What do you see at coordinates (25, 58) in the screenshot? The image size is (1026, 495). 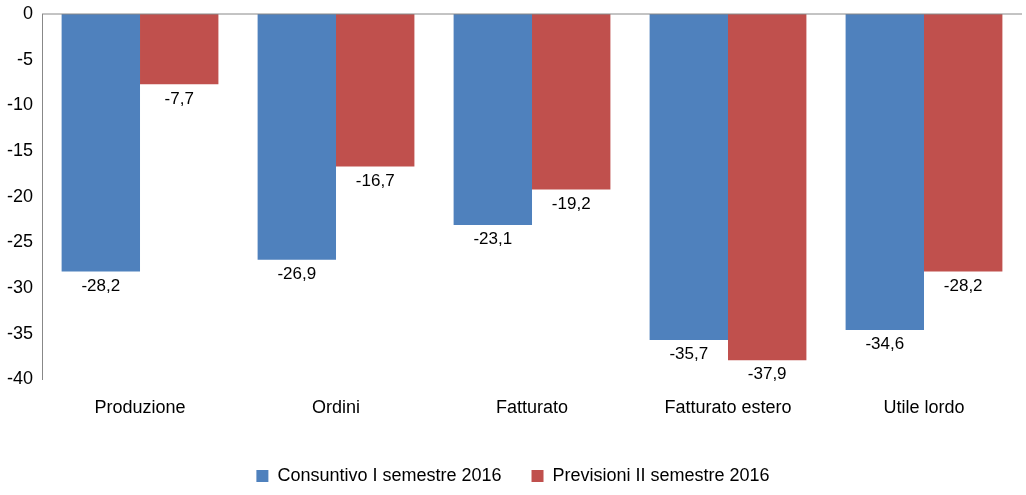 I see `y-tick-label: -5` at bounding box center [25, 58].